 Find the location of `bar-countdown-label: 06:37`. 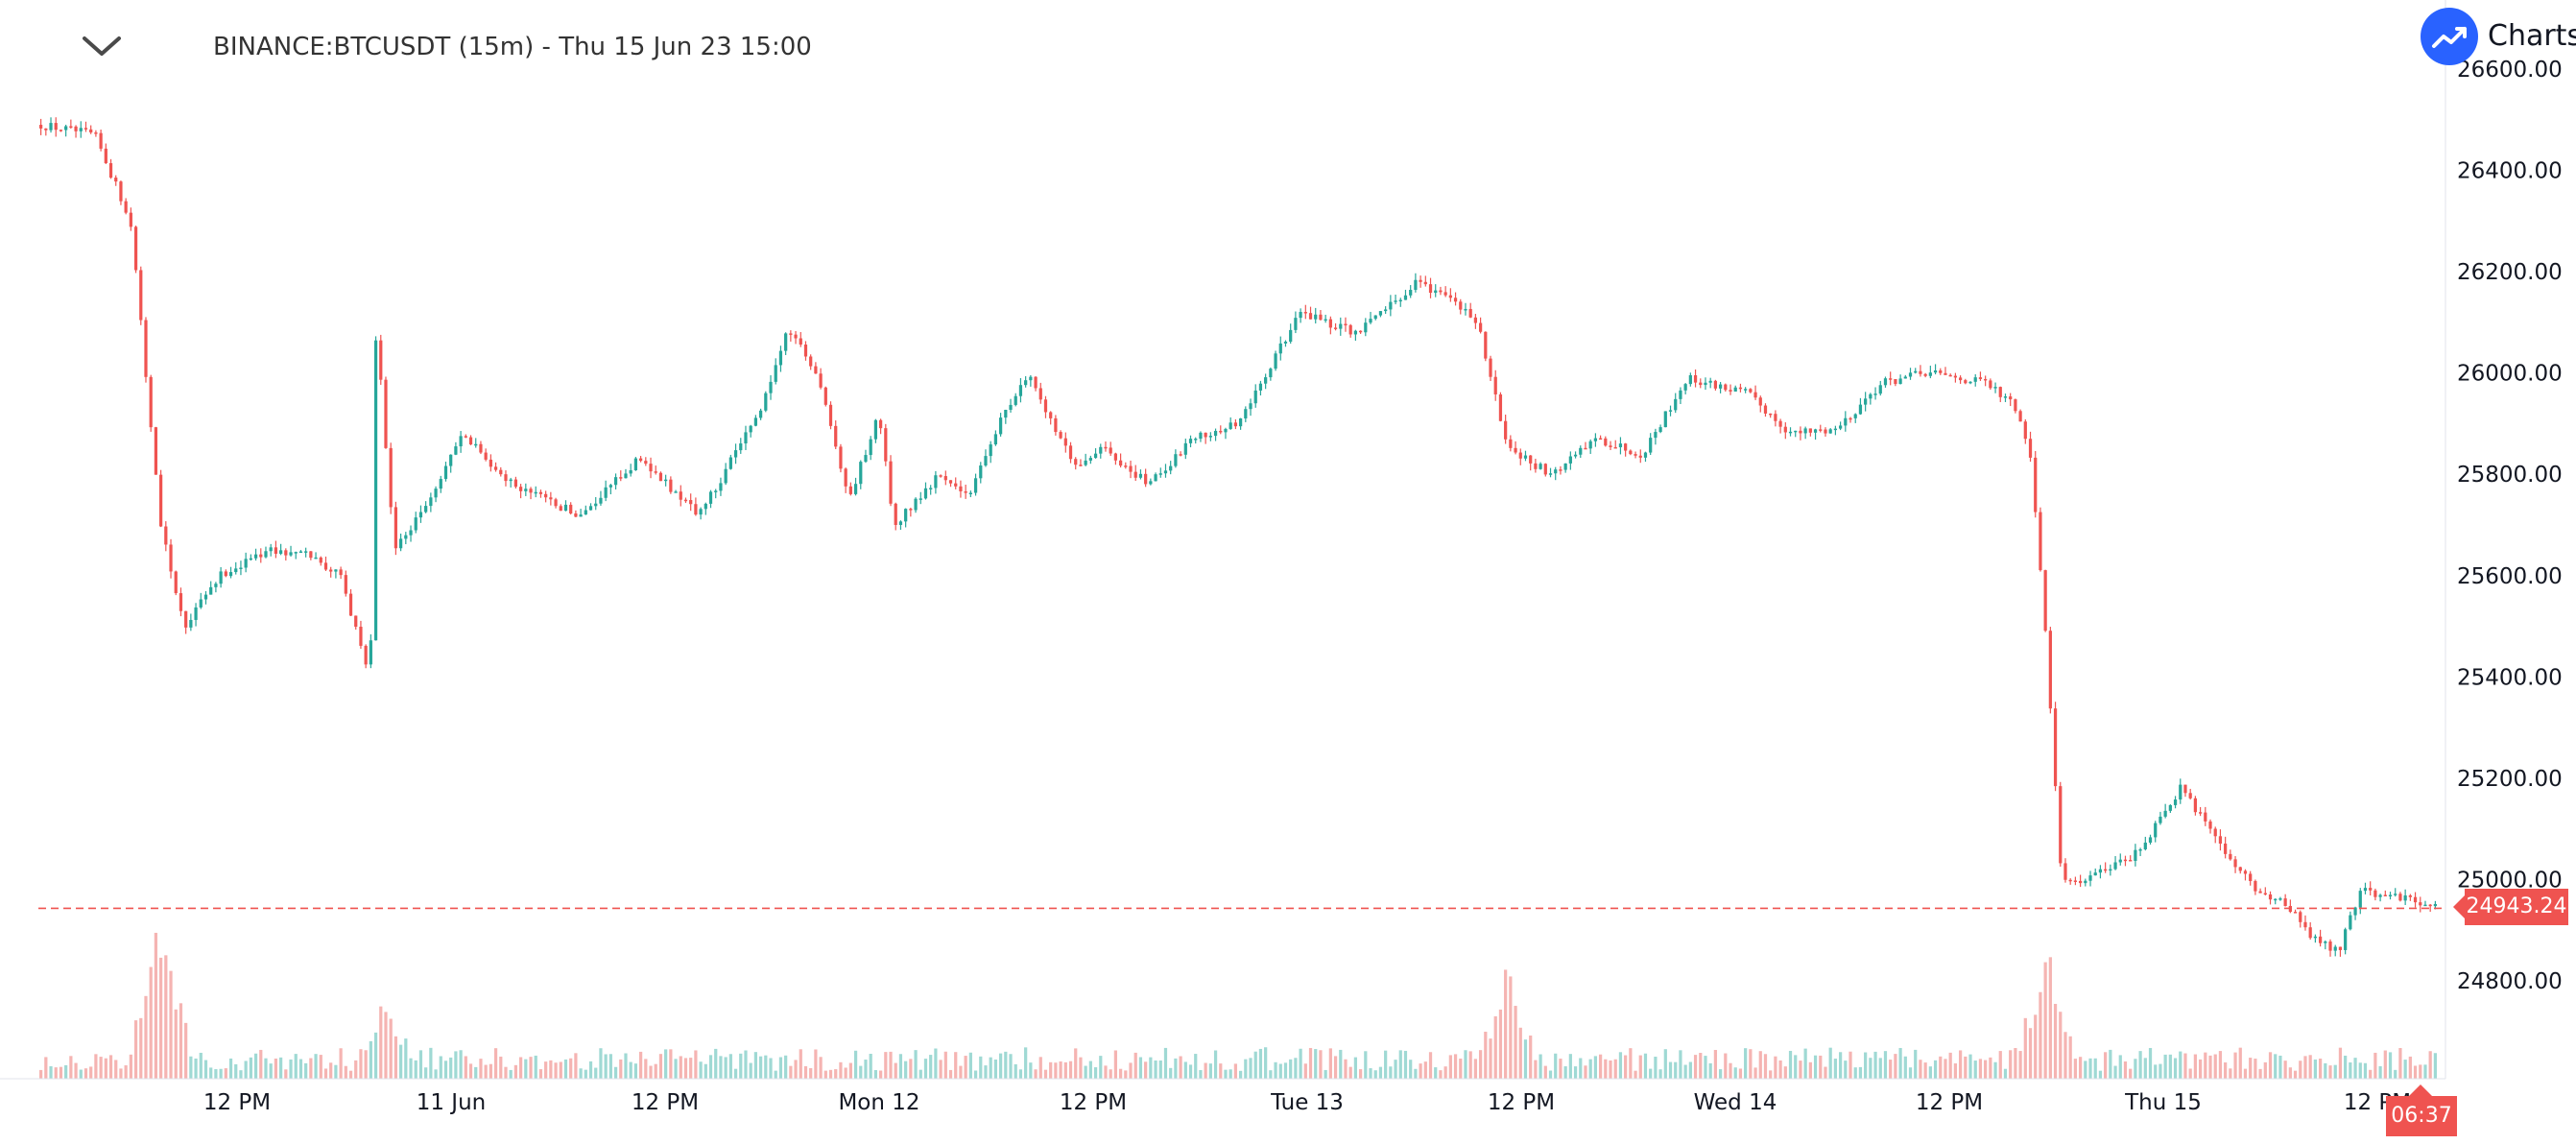

bar-countdown-label: 06:37 is located at coordinates (2421, 1110).